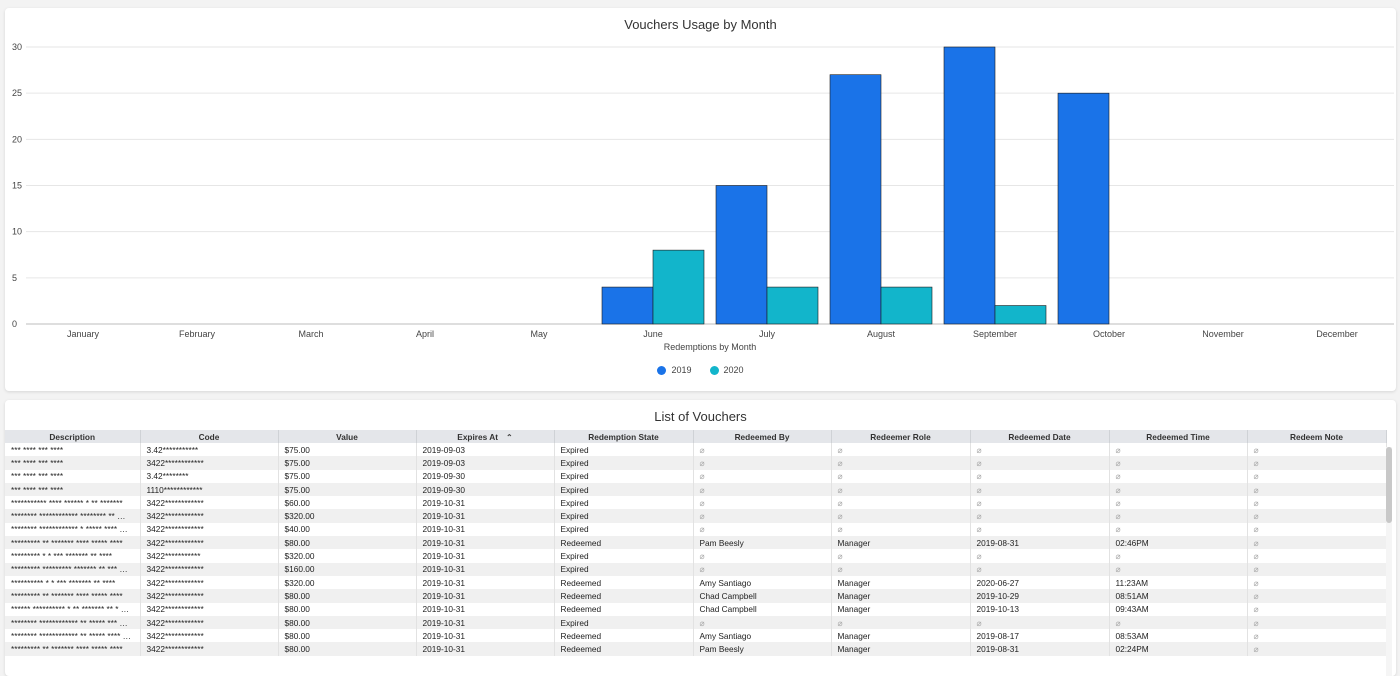 The image size is (1400, 676). What do you see at coordinates (1083, 208) in the screenshot?
I see `bar-2019-october` at bounding box center [1083, 208].